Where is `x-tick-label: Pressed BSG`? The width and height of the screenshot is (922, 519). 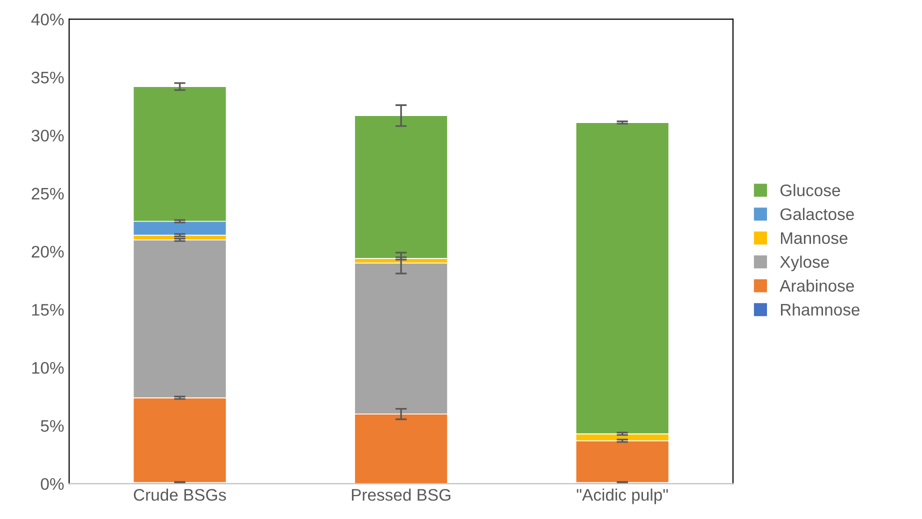
x-tick-label: Pressed BSG is located at coordinates (401, 494).